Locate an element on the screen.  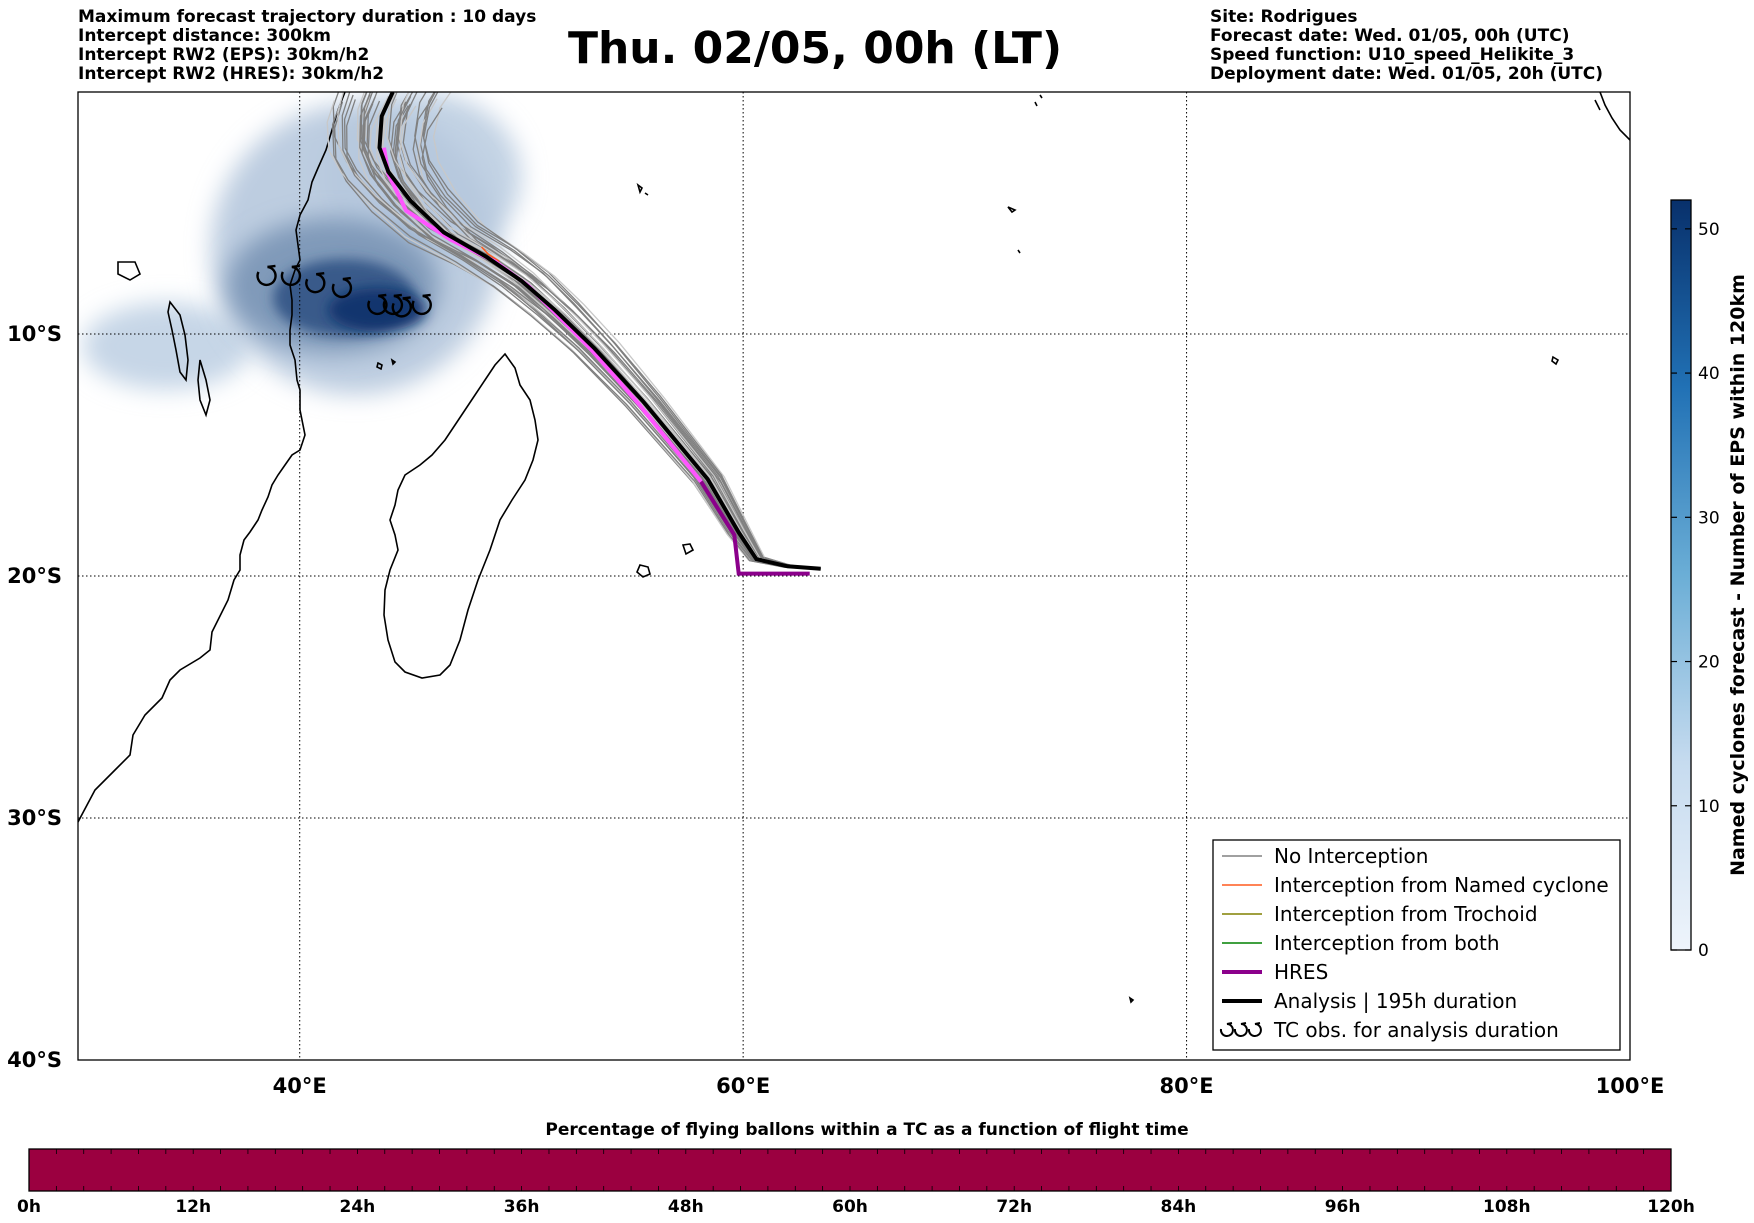
time-bar-label: 24h is located at coordinates (358, 1207).